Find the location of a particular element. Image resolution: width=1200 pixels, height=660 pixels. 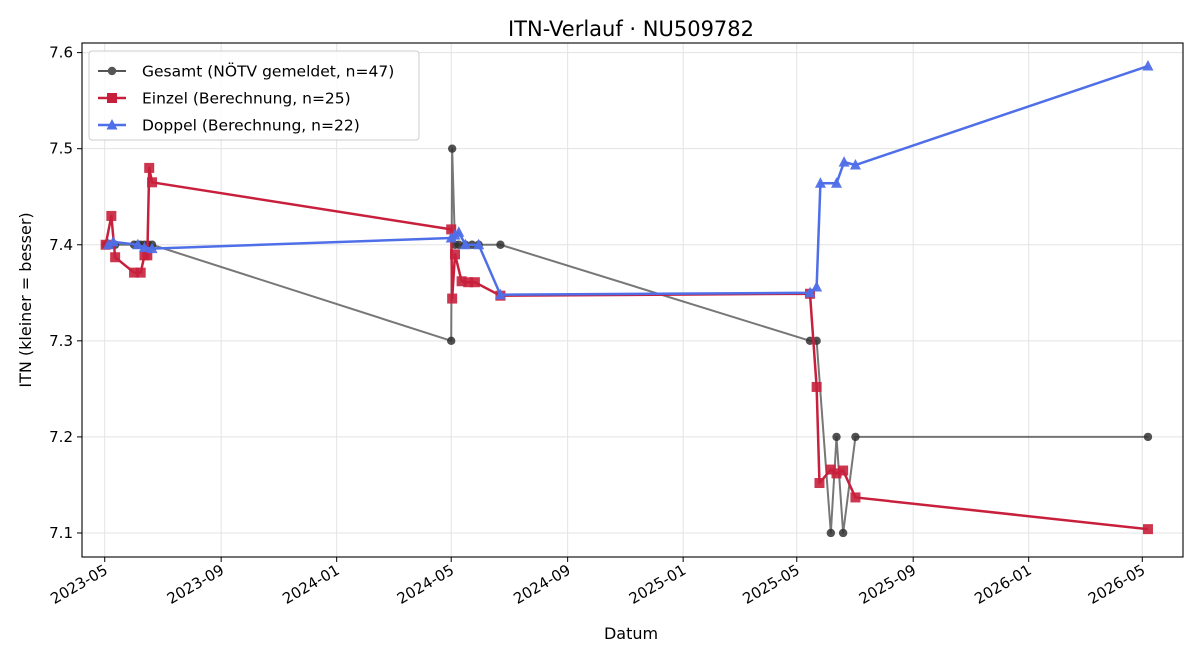

legend-box is located at coordinates (254, 95).